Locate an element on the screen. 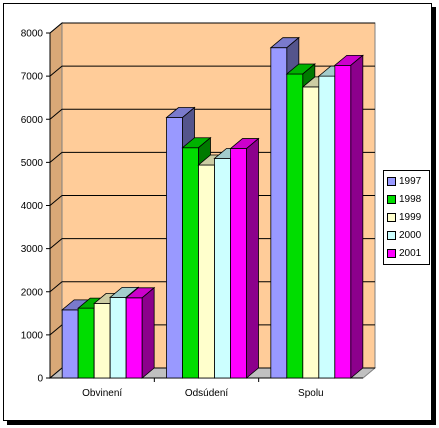  legend-label-1999: 1999 is located at coordinates (410, 217).